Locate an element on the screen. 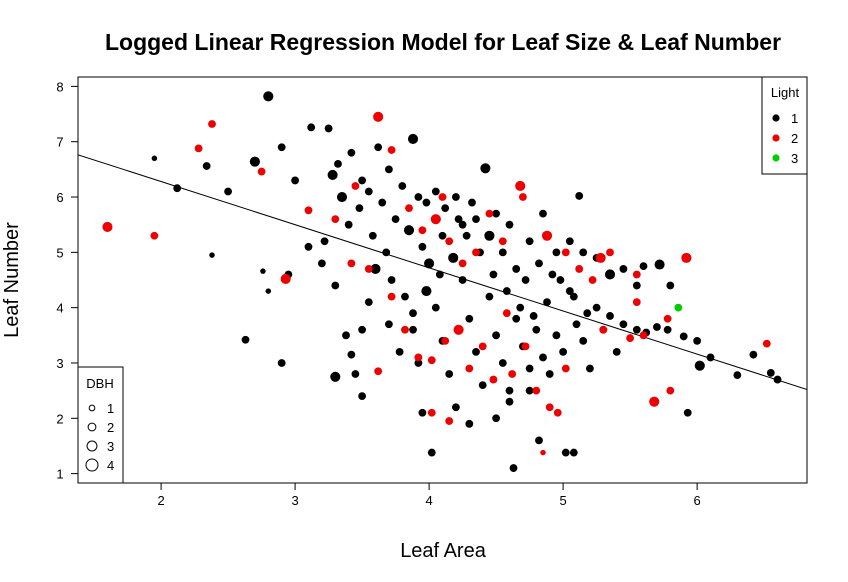 The image size is (848, 582). light-legend-title: Light is located at coordinates (785, 92).